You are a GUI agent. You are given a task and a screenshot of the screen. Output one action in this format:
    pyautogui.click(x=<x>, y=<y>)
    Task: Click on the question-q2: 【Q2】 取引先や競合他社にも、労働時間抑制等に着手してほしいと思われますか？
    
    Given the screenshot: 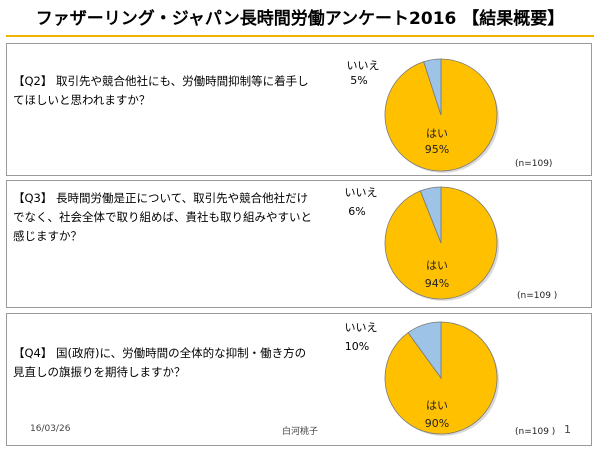 What is the action you would take?
    pyautogui.click(x=161, y=90)
    